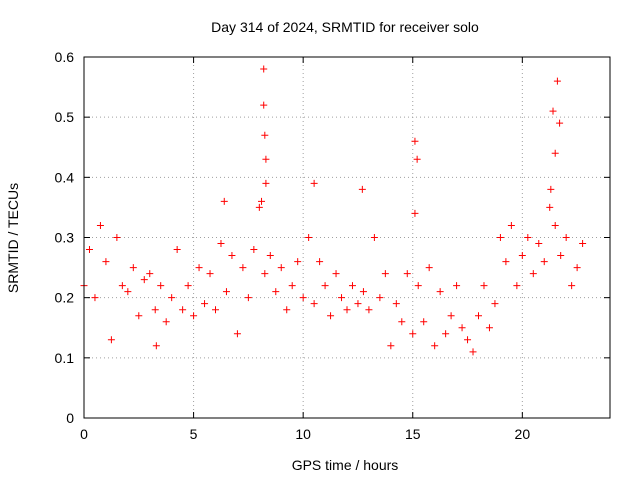 The image size is (640, 480). What do you see at coordinates (13, 238) in the screenshot?
I see `y-axis-label: SRMTID / TECUs` at bounding box center [13, 238].